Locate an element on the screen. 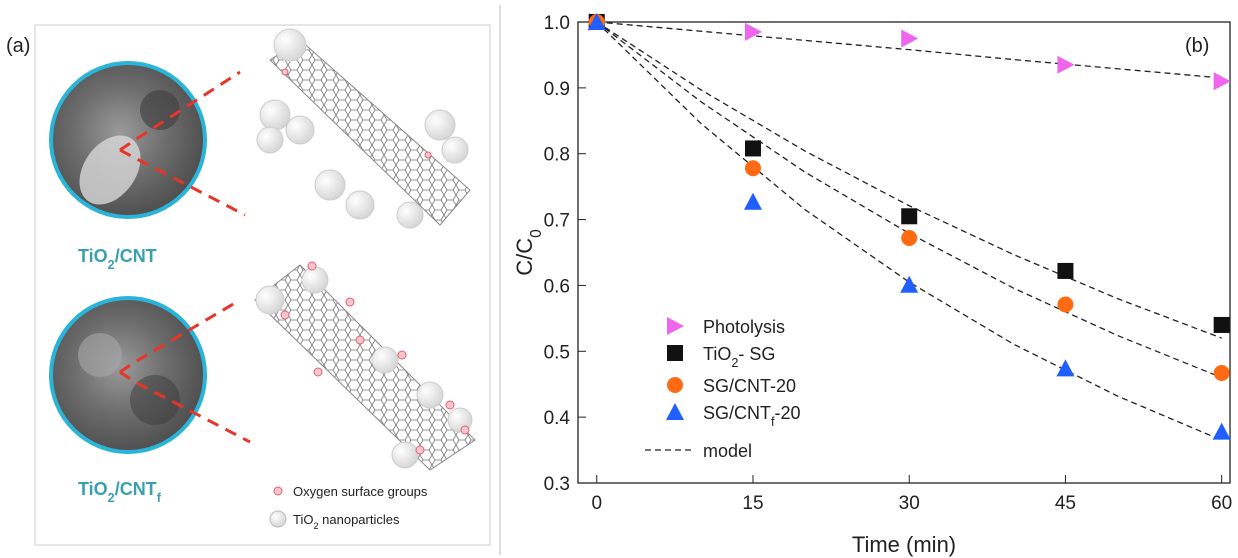  legend-label: TiO2- SG is located at coordinates (739, 357).